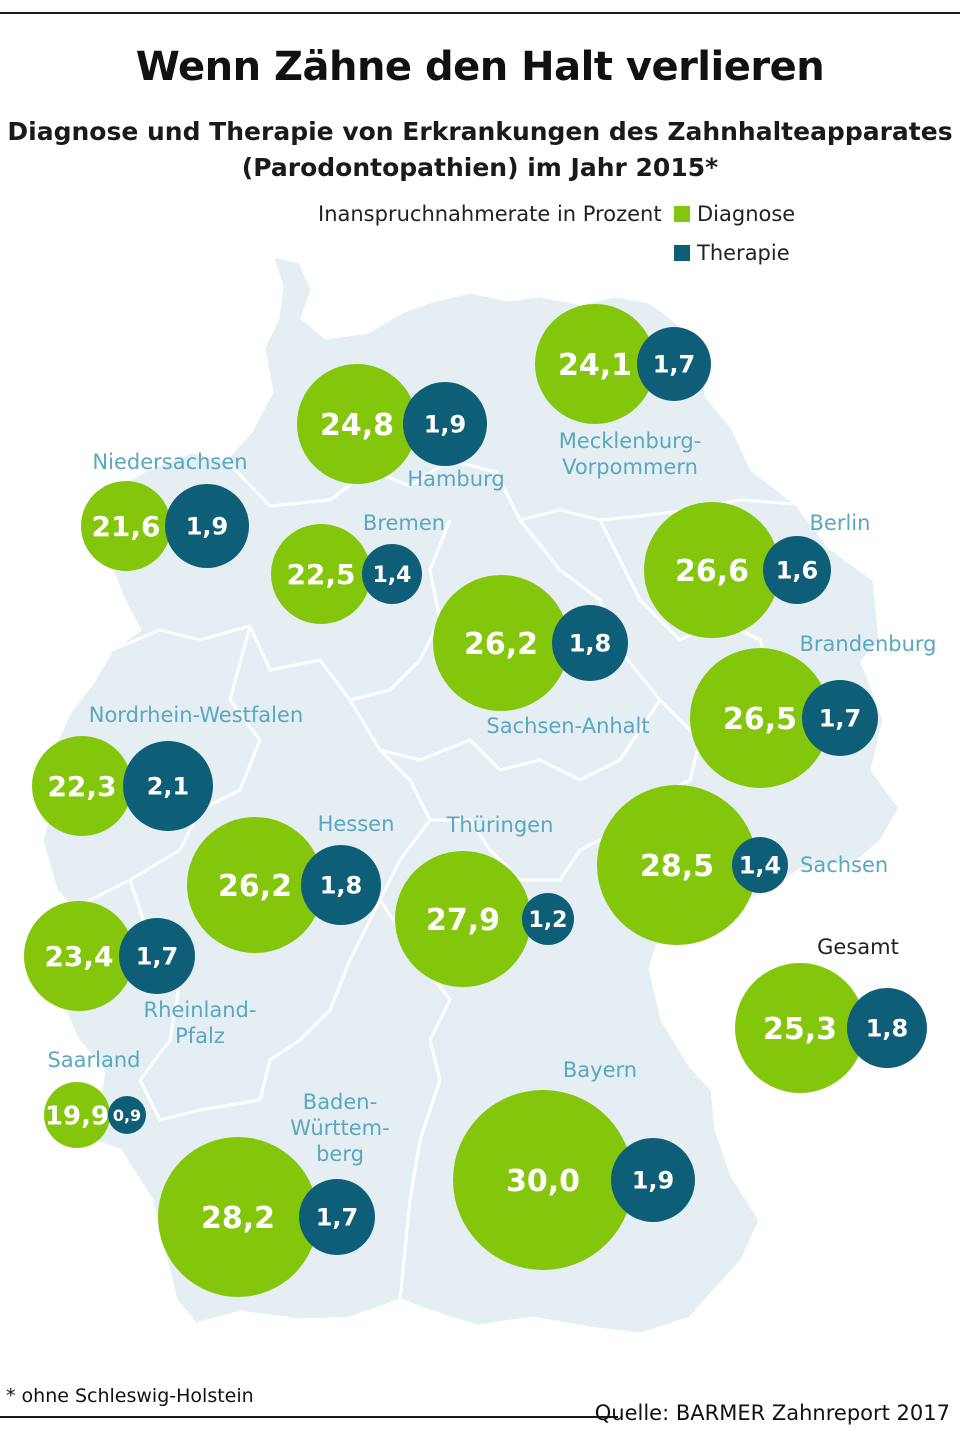 Image resolution: width=960 pixels, height=1440 pixels. What do you see at coordinates (712, 570) in the screenshot?
I see `diagnose-bubble-berlin` at bounding box center [712, 570].